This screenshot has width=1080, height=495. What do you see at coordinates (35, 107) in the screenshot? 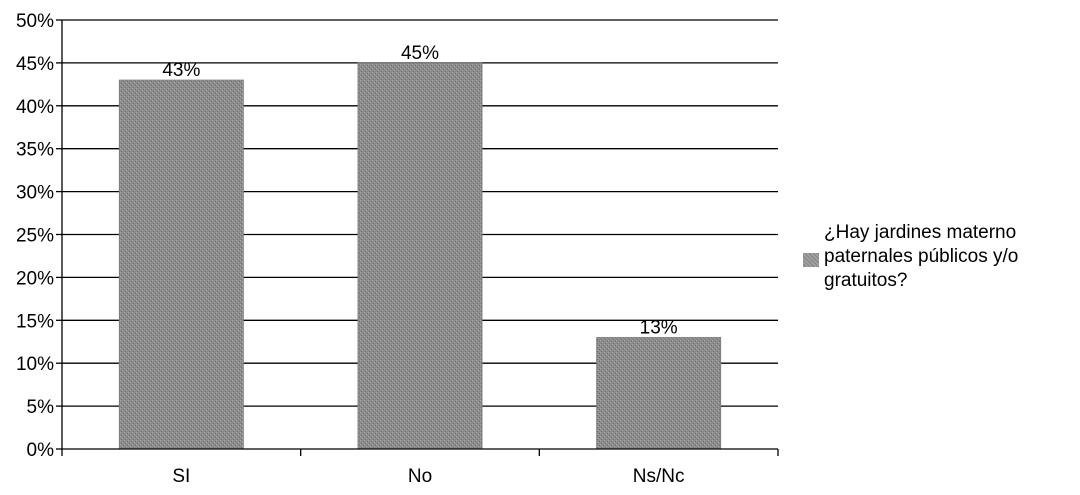
I see `y-tick-label: 40%` at bounding box center [35, 107].